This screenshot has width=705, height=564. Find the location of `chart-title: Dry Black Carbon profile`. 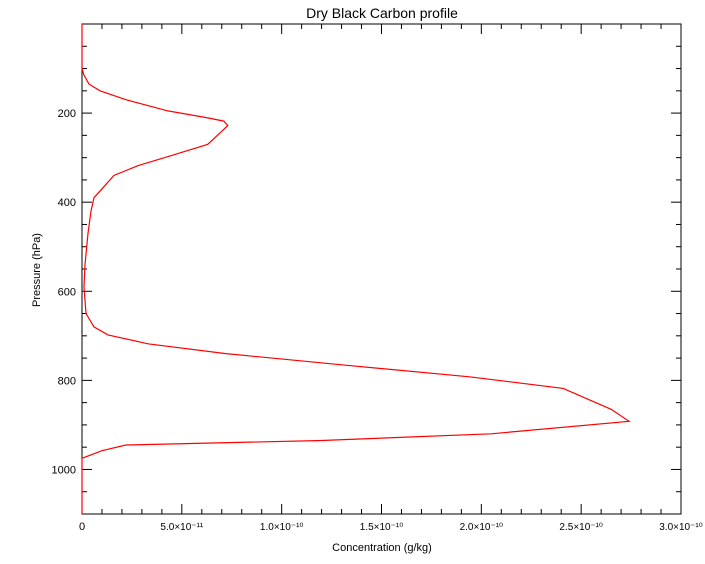

chart-title: Dry Black Carbon profile is located at coordinates (382, 13).